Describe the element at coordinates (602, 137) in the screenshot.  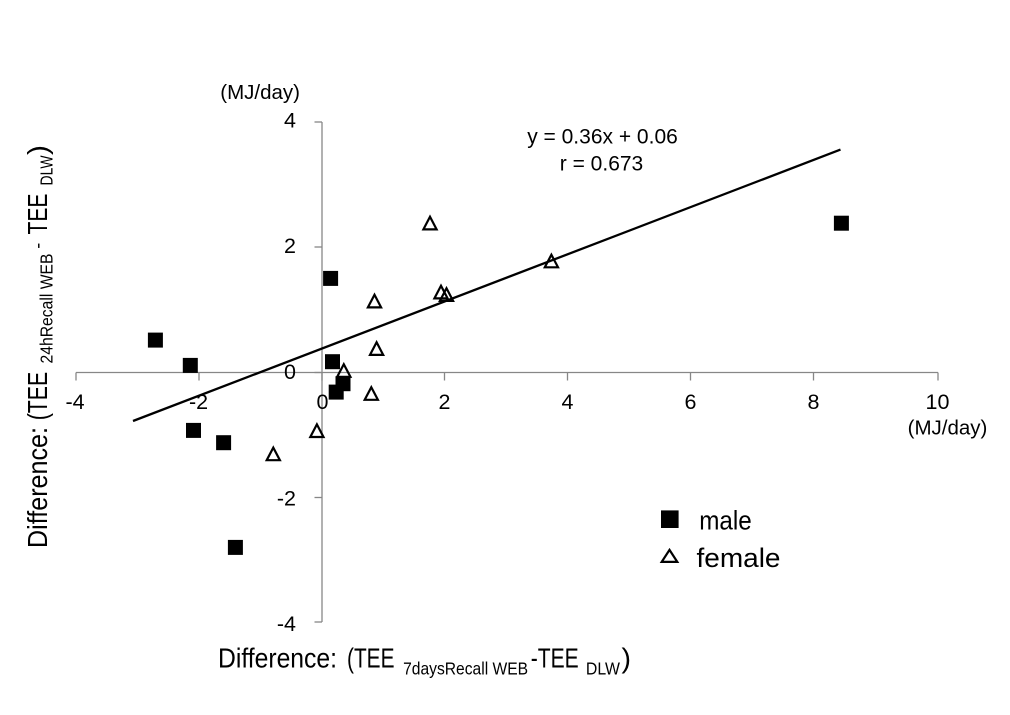
I see `svg-text: y = 0.36x + 0.06` at that location.